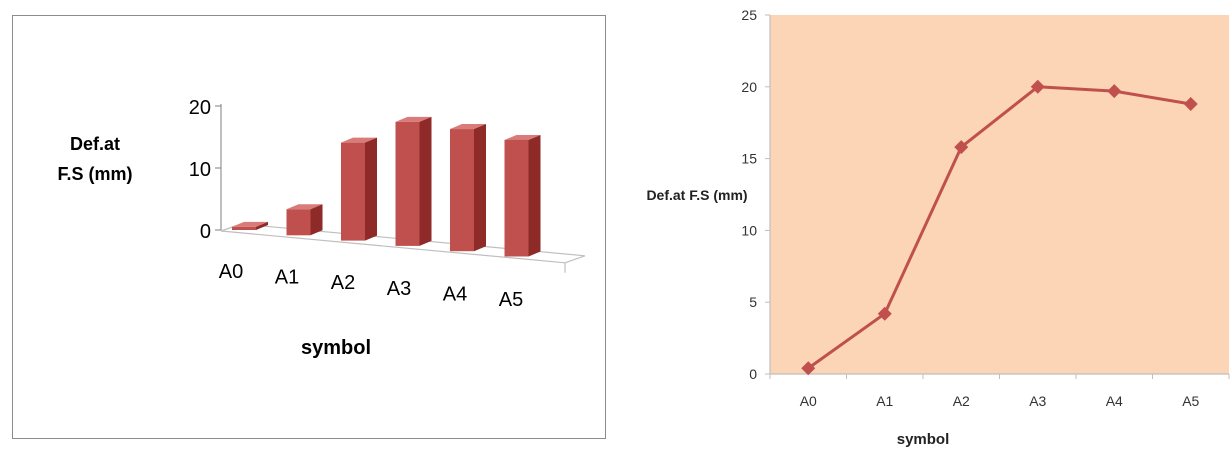 This screenshot has height=454, width=1232. What do you see at coordinates (534, 195) in the screenshot?
I see `bar-side-A5` at bounding box center [534, 195].